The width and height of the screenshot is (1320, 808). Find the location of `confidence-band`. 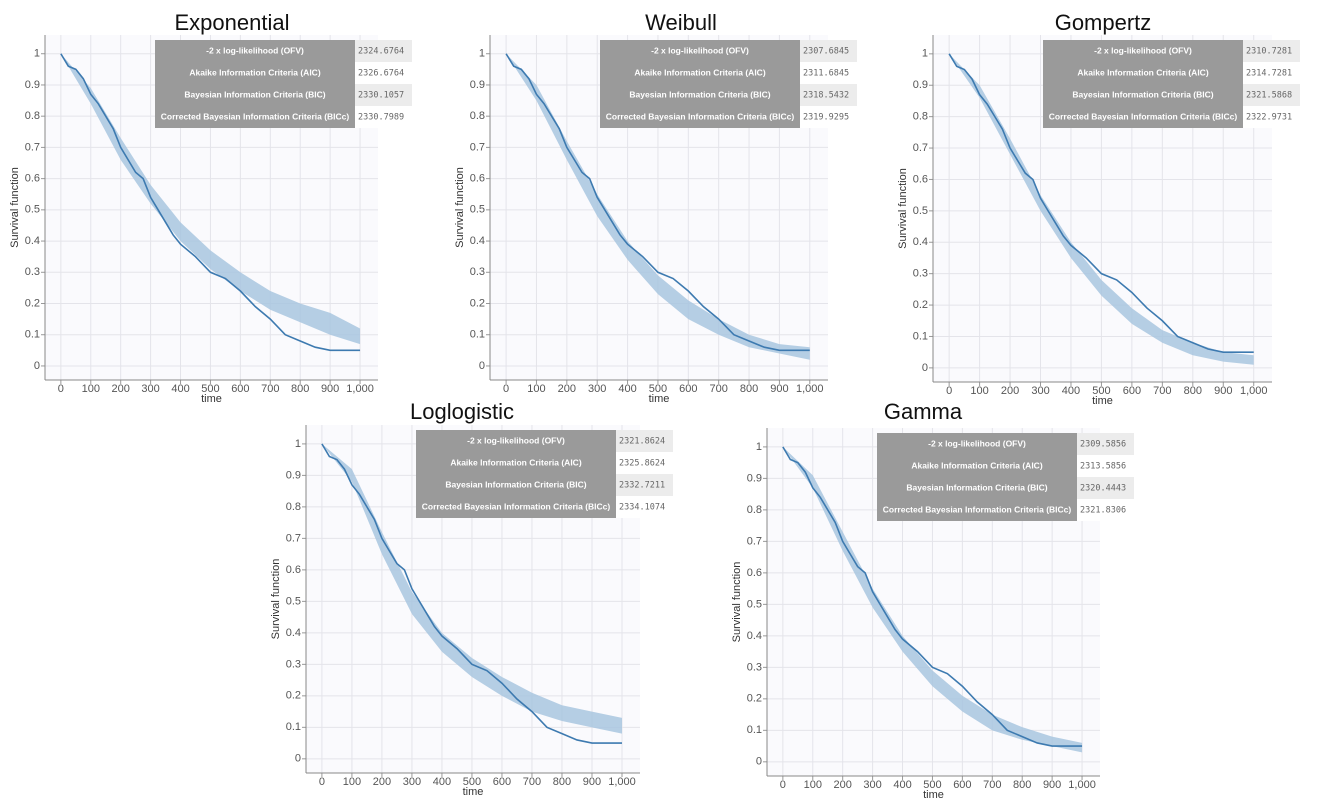

confidence-band is located at coordinates (210, 199).